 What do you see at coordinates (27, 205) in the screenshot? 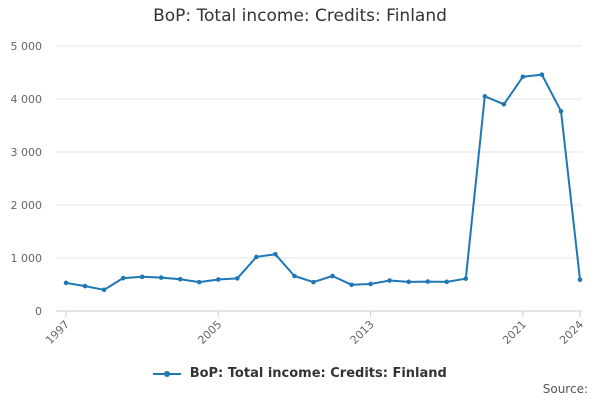
I see `y-tick-label: 2 000` at bounding box center [27, 205].